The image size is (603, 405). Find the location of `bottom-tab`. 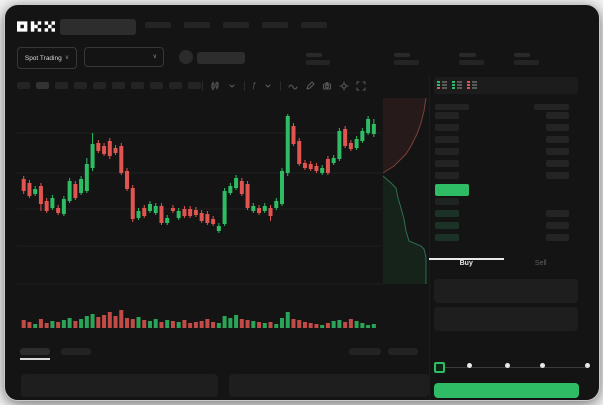

bottom-tab is located at coordinates (76, 351).